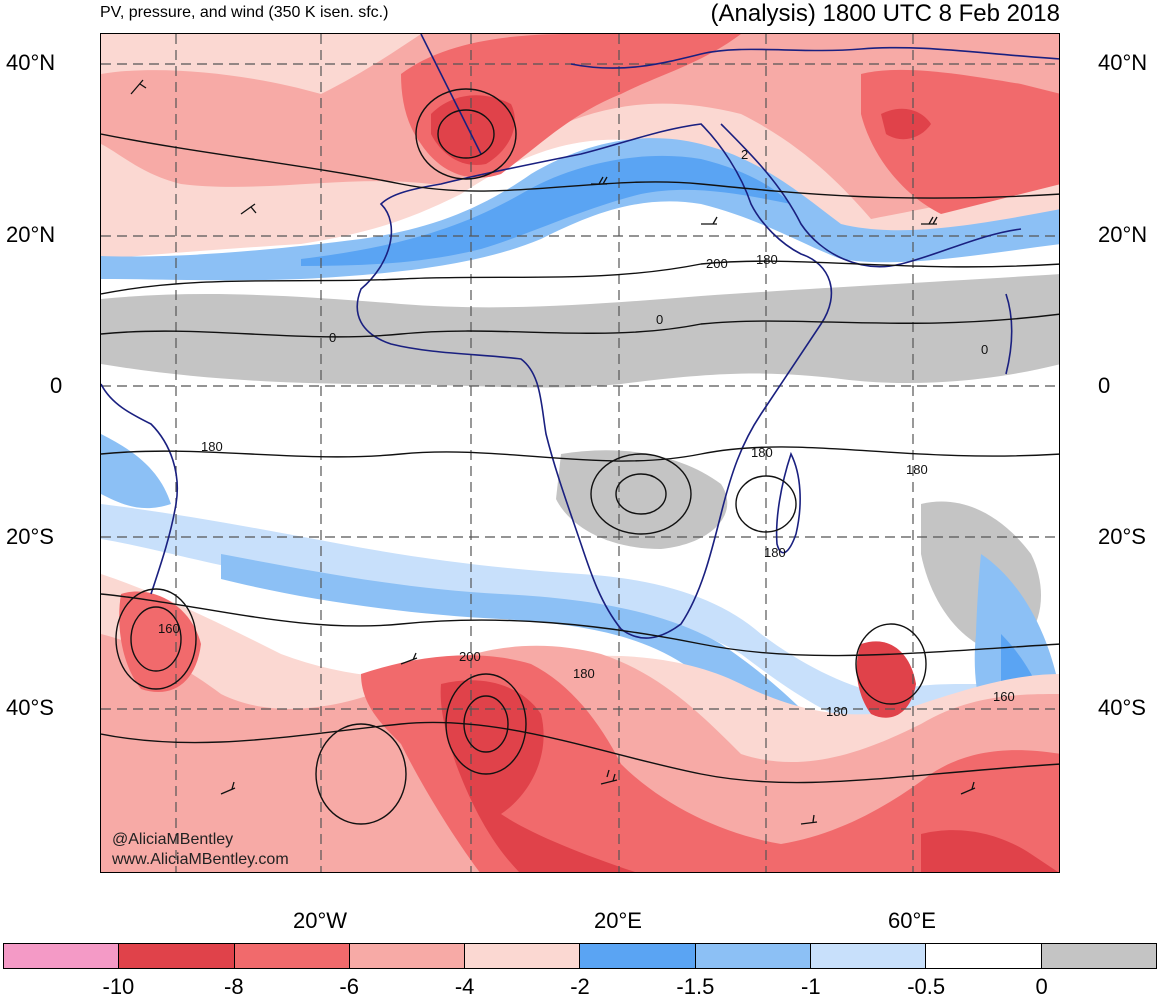 The image size is (1160, 1000). Describe the element at coordinates (744, 154) in the screenshot. I see `contour-label: 2` at that location.